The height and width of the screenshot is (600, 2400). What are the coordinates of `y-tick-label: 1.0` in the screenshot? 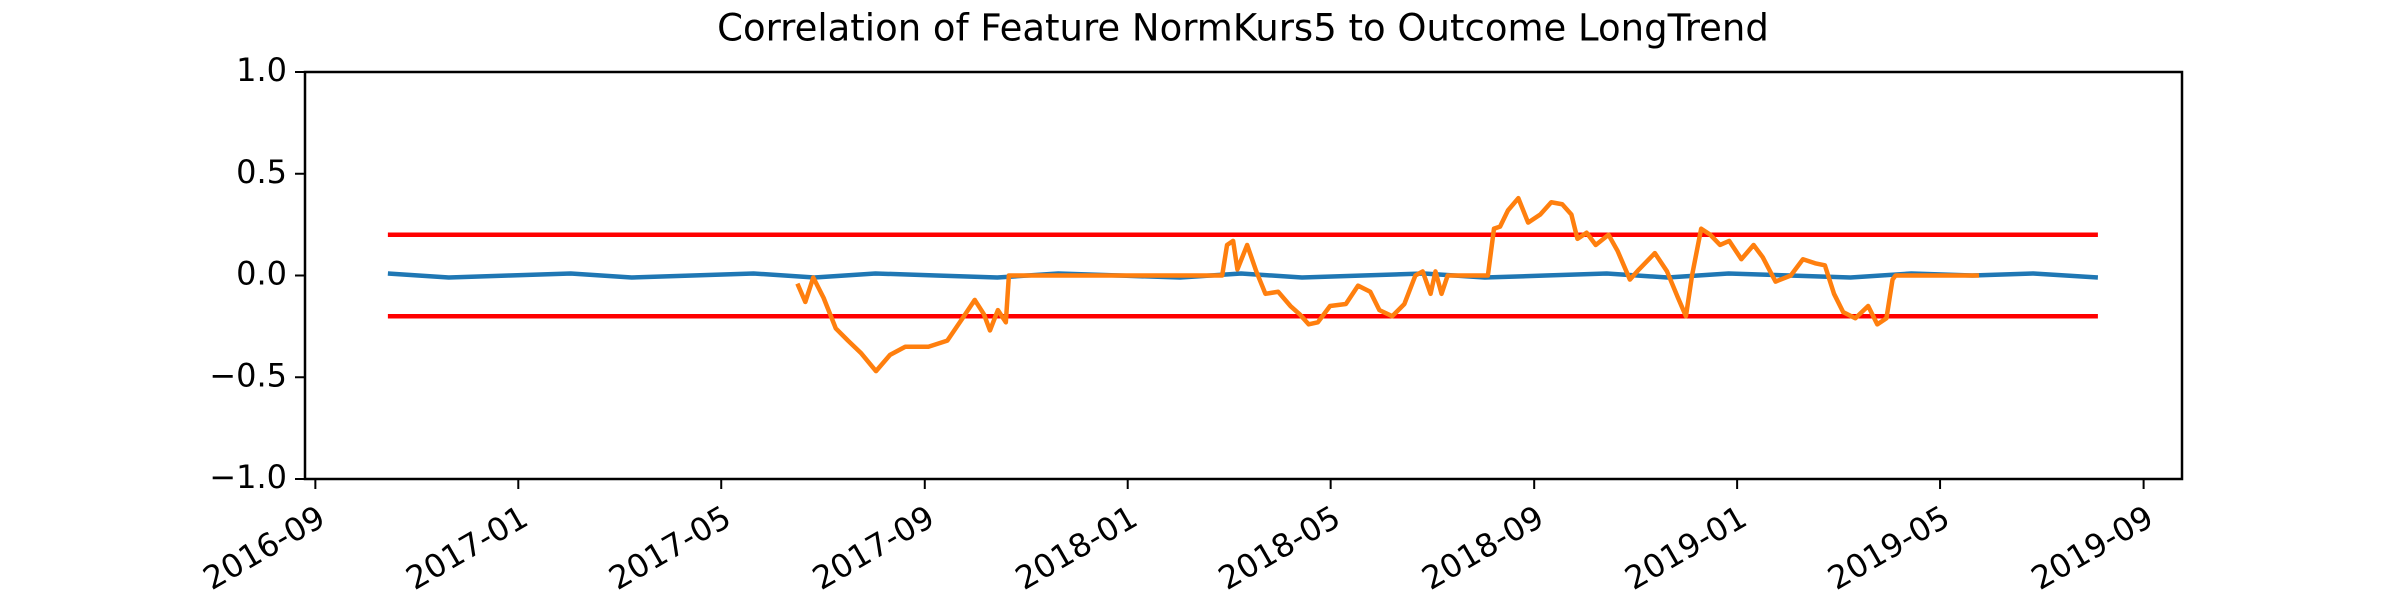 It's located at (261, 70).